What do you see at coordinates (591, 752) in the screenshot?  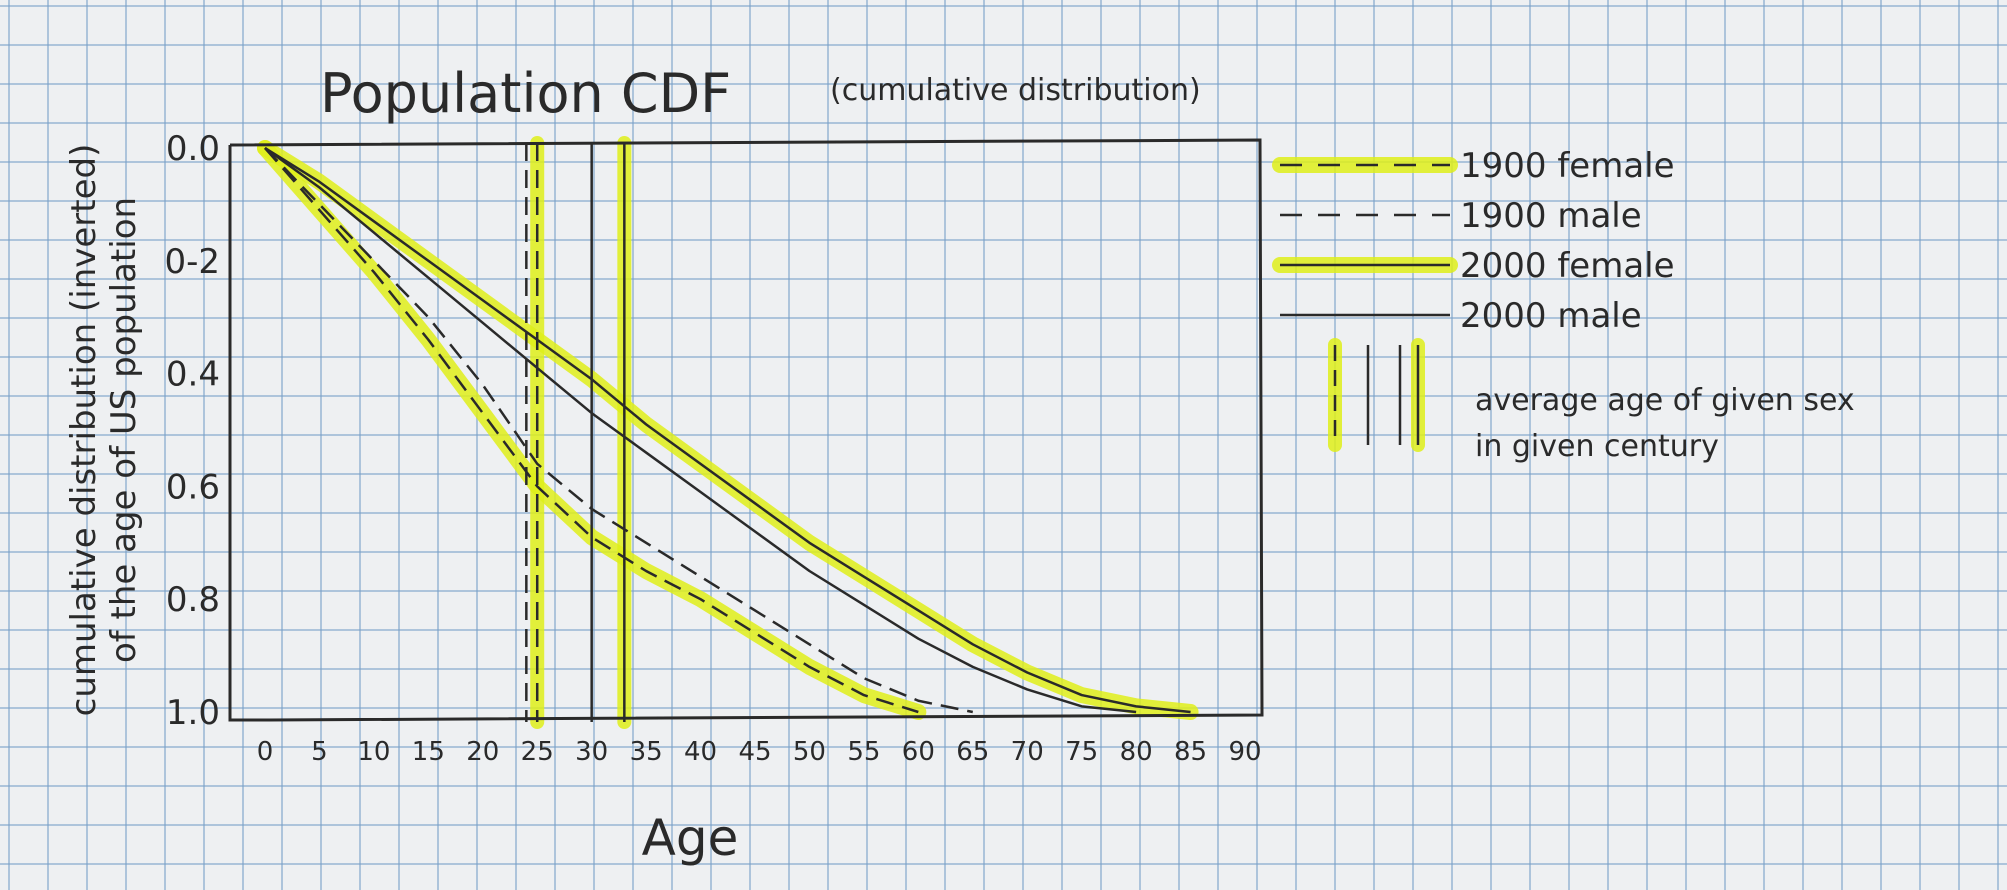 I see `x-tick-label-30: 30` at bounding box center [591, 752].